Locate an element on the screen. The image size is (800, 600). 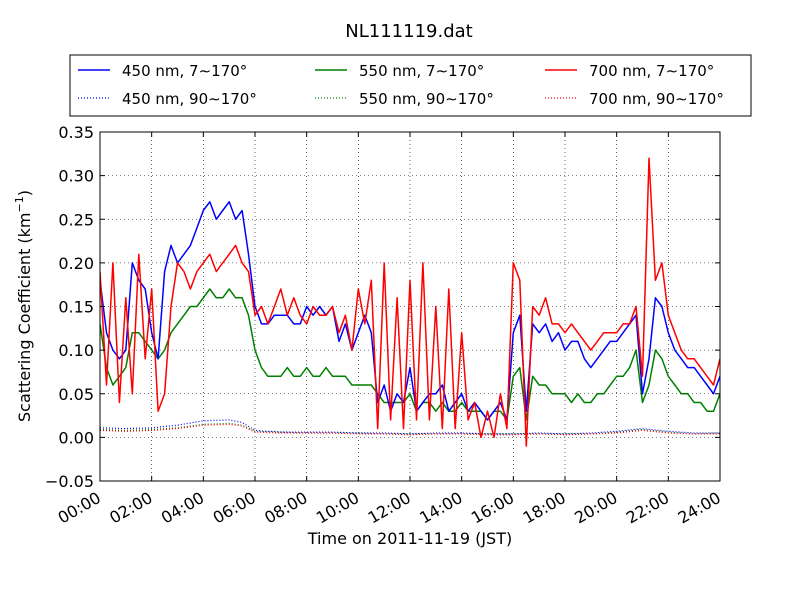
x-tick-label: 18:00 is located at coordinates (544, 508).